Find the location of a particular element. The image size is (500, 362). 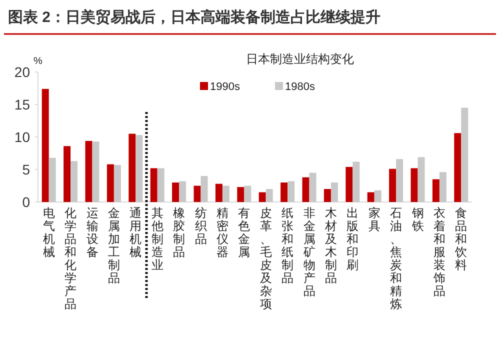

legend-label: 1980s is located at coordinates (300, 87).